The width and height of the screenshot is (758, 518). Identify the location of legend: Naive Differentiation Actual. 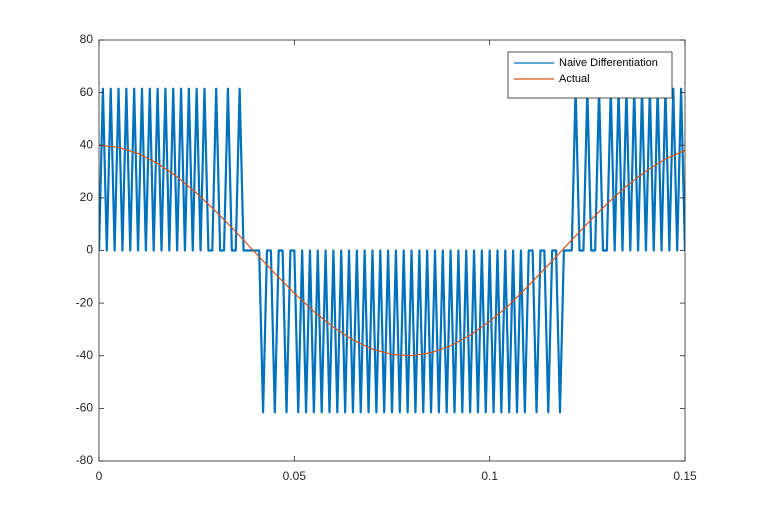
(590, 75).